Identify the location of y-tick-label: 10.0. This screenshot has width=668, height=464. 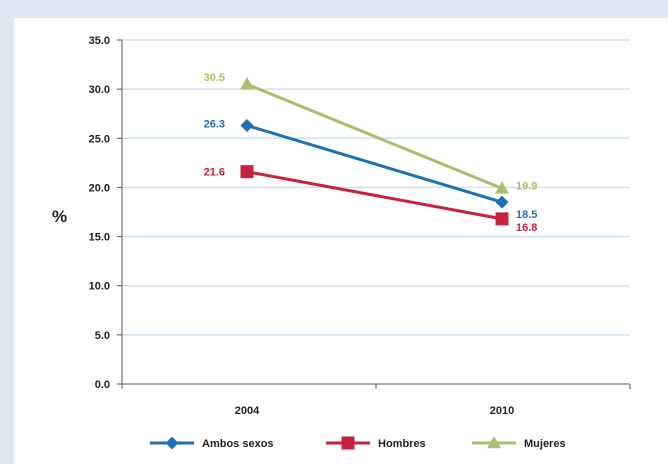
(99, 287).